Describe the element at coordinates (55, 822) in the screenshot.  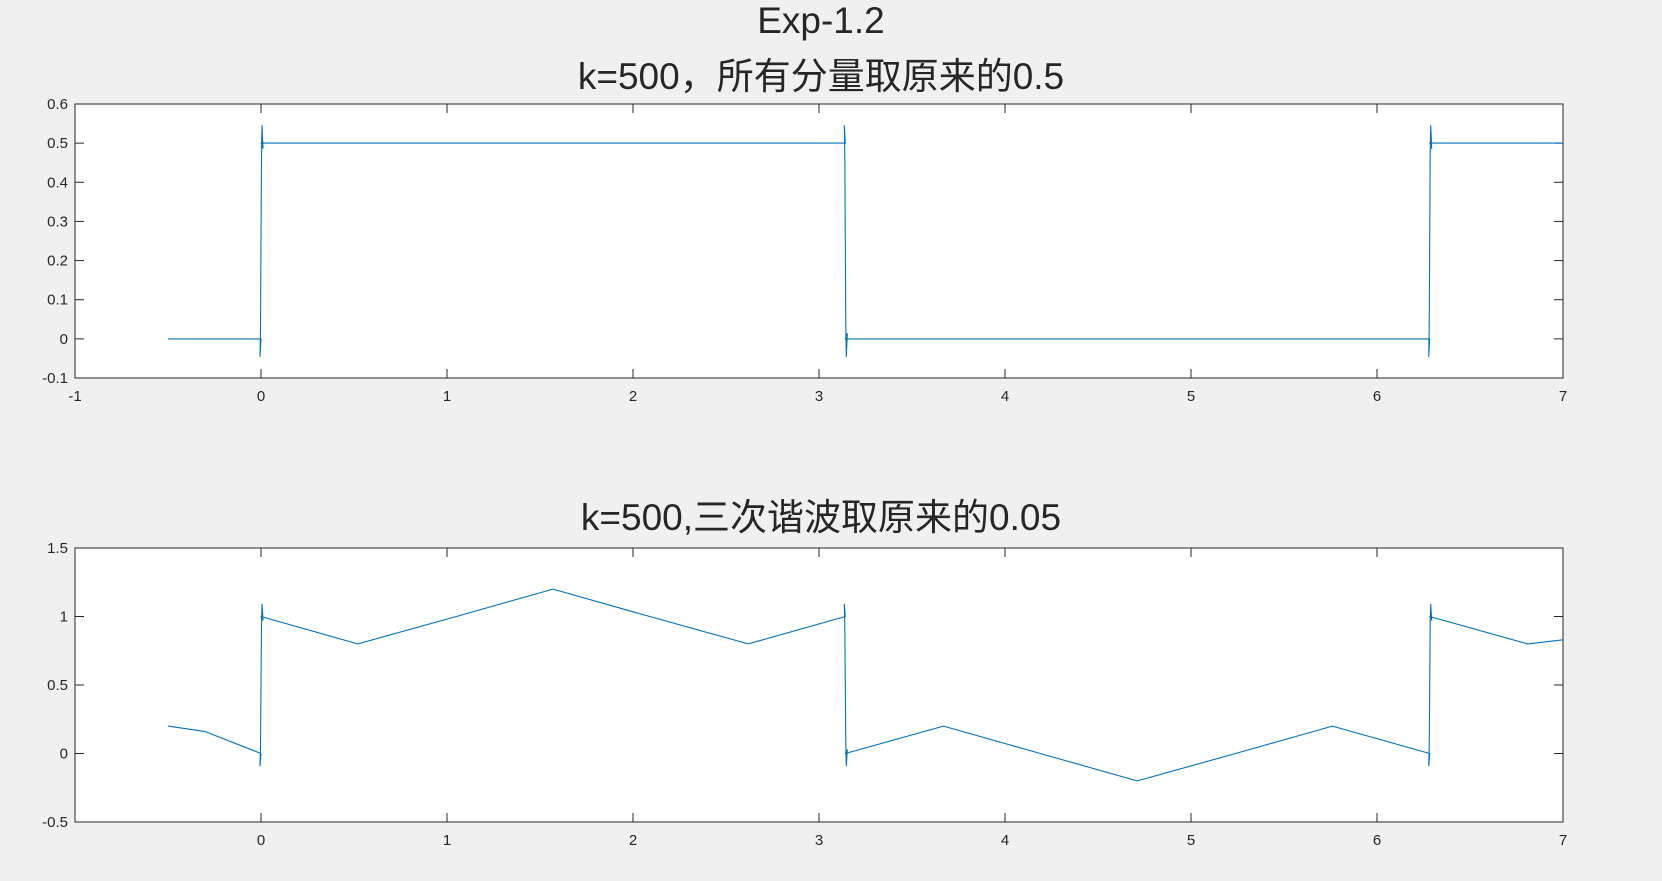
I see `y-tick-label: -0.5` at that location.